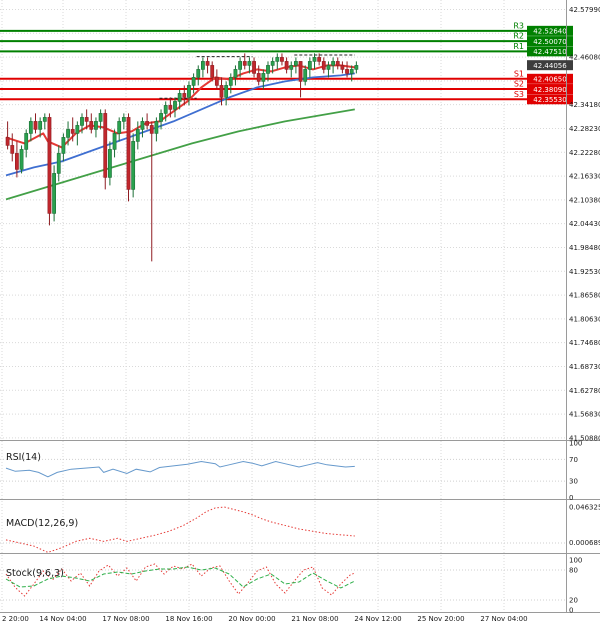 The height and width of the screenshot is (626, 600). Describe the element at coordinates (573, 460) in the screenshot. I see `svg-text: 70` at that location.